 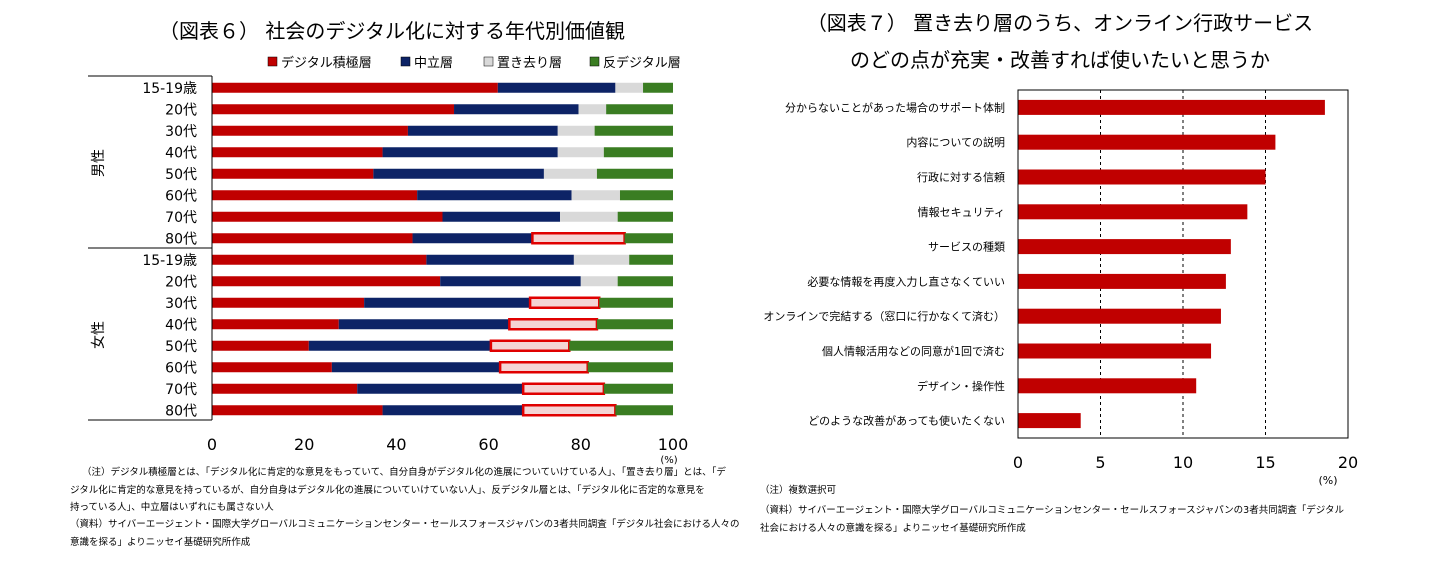 I want to click on category-label: 30代, so click(x=181, y=132).